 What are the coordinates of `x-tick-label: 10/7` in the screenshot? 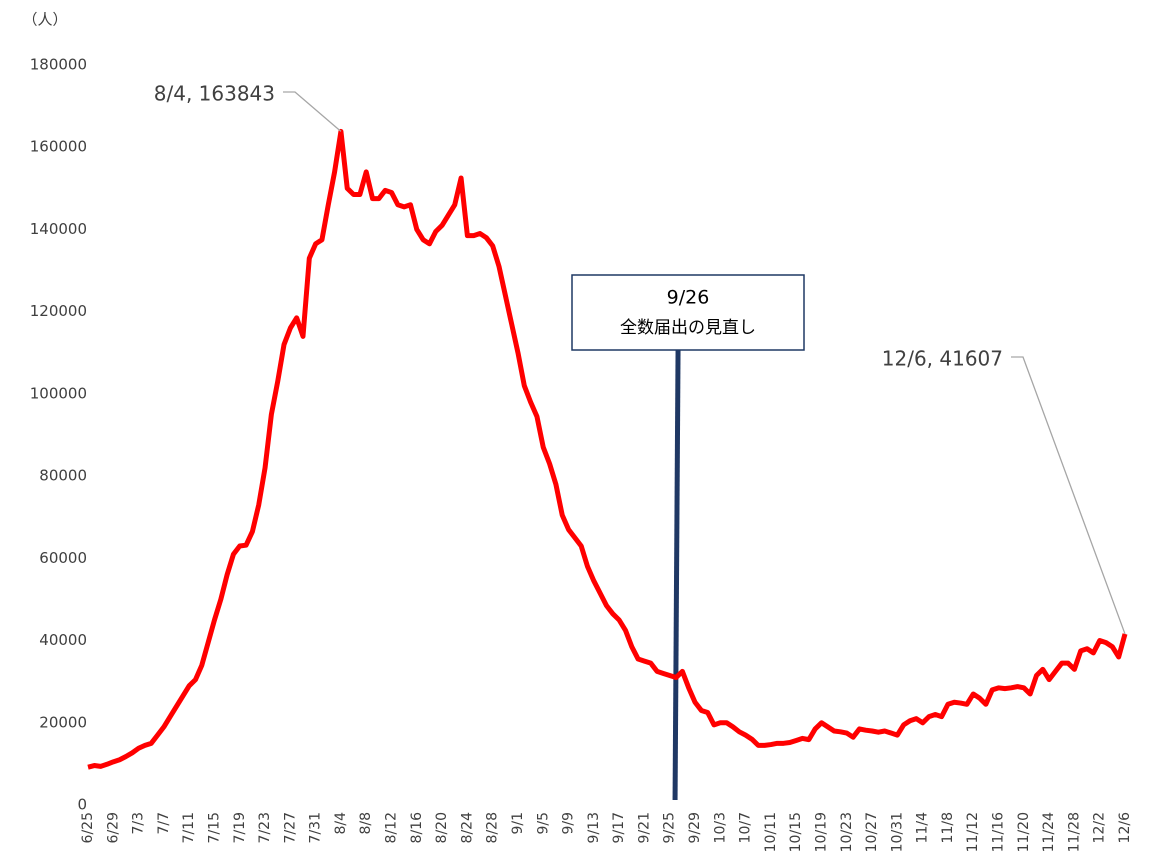 It's located at (746, 827).